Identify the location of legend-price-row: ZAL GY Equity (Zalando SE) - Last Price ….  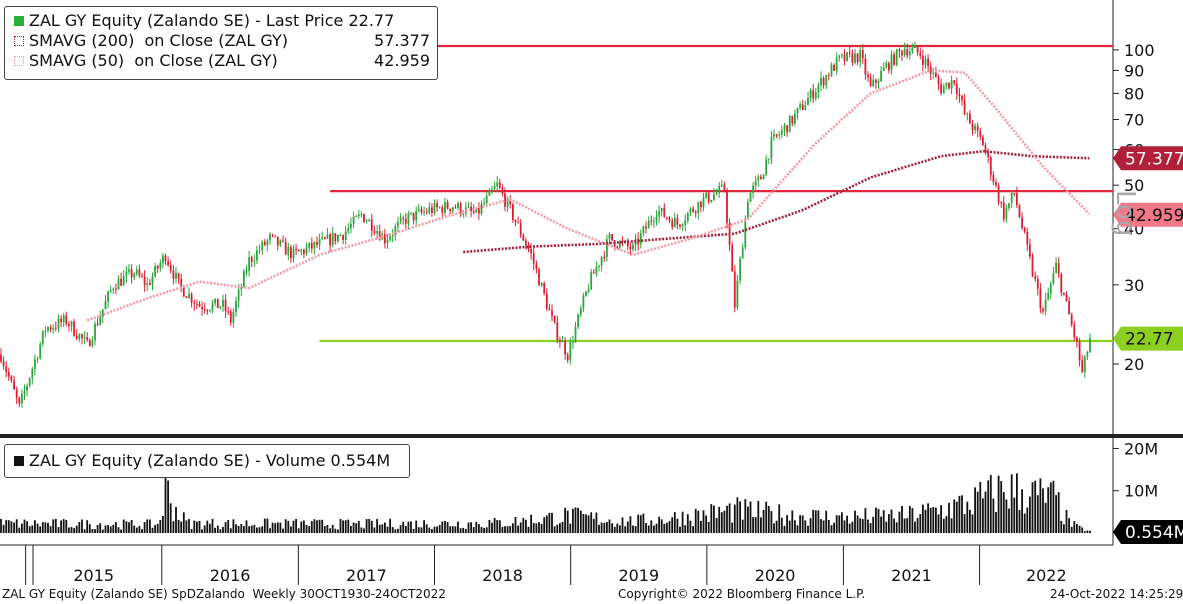
(224, 21).